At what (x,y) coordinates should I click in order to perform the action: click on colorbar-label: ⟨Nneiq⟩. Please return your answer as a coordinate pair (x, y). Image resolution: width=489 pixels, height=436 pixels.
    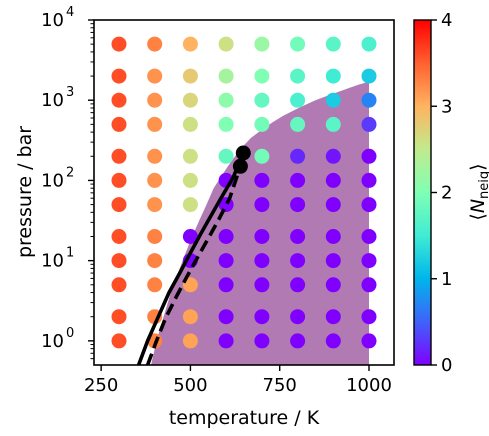
    Looking at the image, I should click on (478, 191).